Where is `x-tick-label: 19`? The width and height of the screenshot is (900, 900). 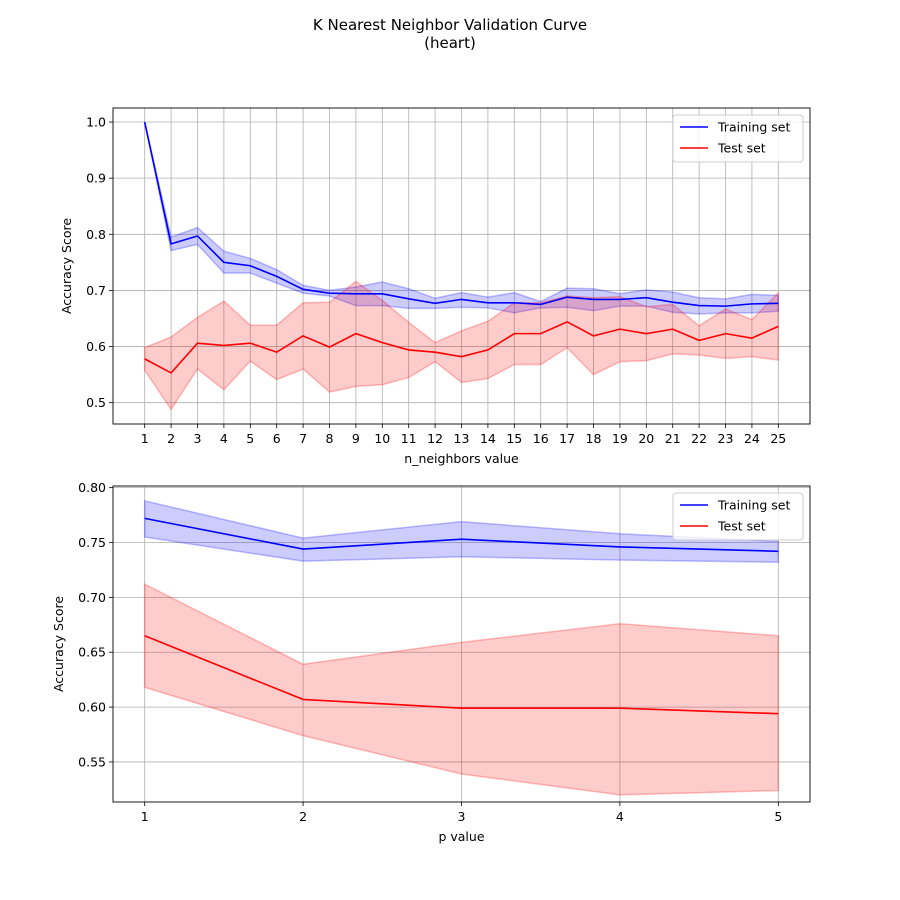
x-tick-label: 19 is located at coordinates (620, 438).